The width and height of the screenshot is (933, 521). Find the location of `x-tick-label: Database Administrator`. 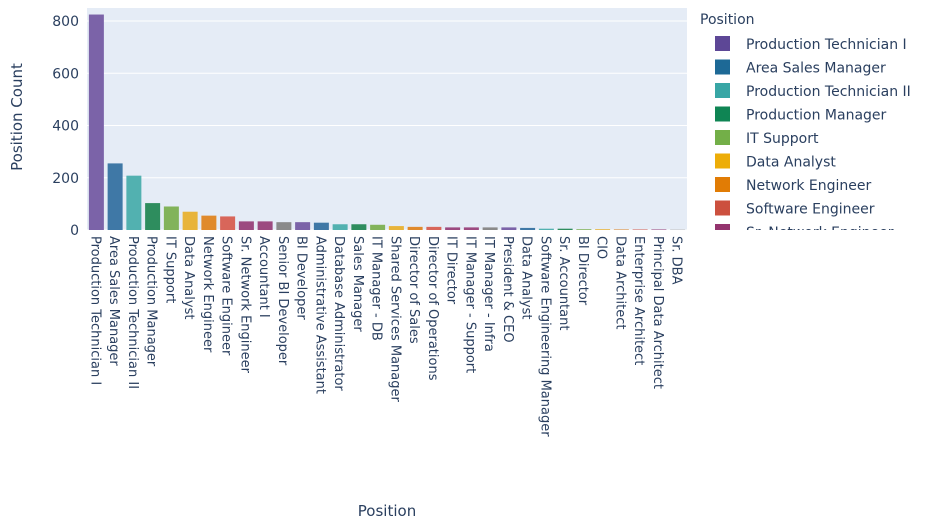

x-tick-label: Database Administrator is located at coordinates (338, 313).